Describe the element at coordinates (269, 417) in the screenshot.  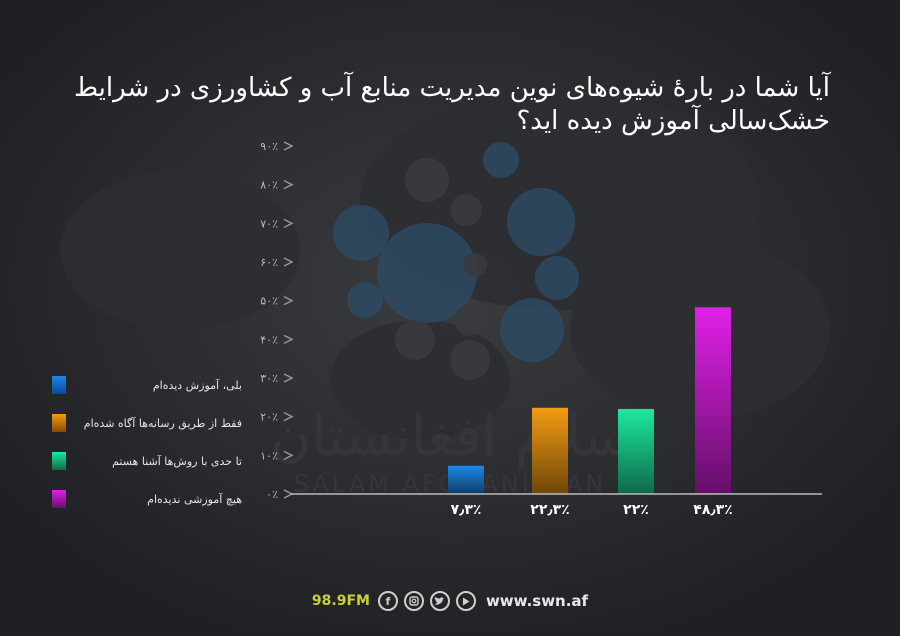
I see `y-tick-label: ۲۰٪` at that location.